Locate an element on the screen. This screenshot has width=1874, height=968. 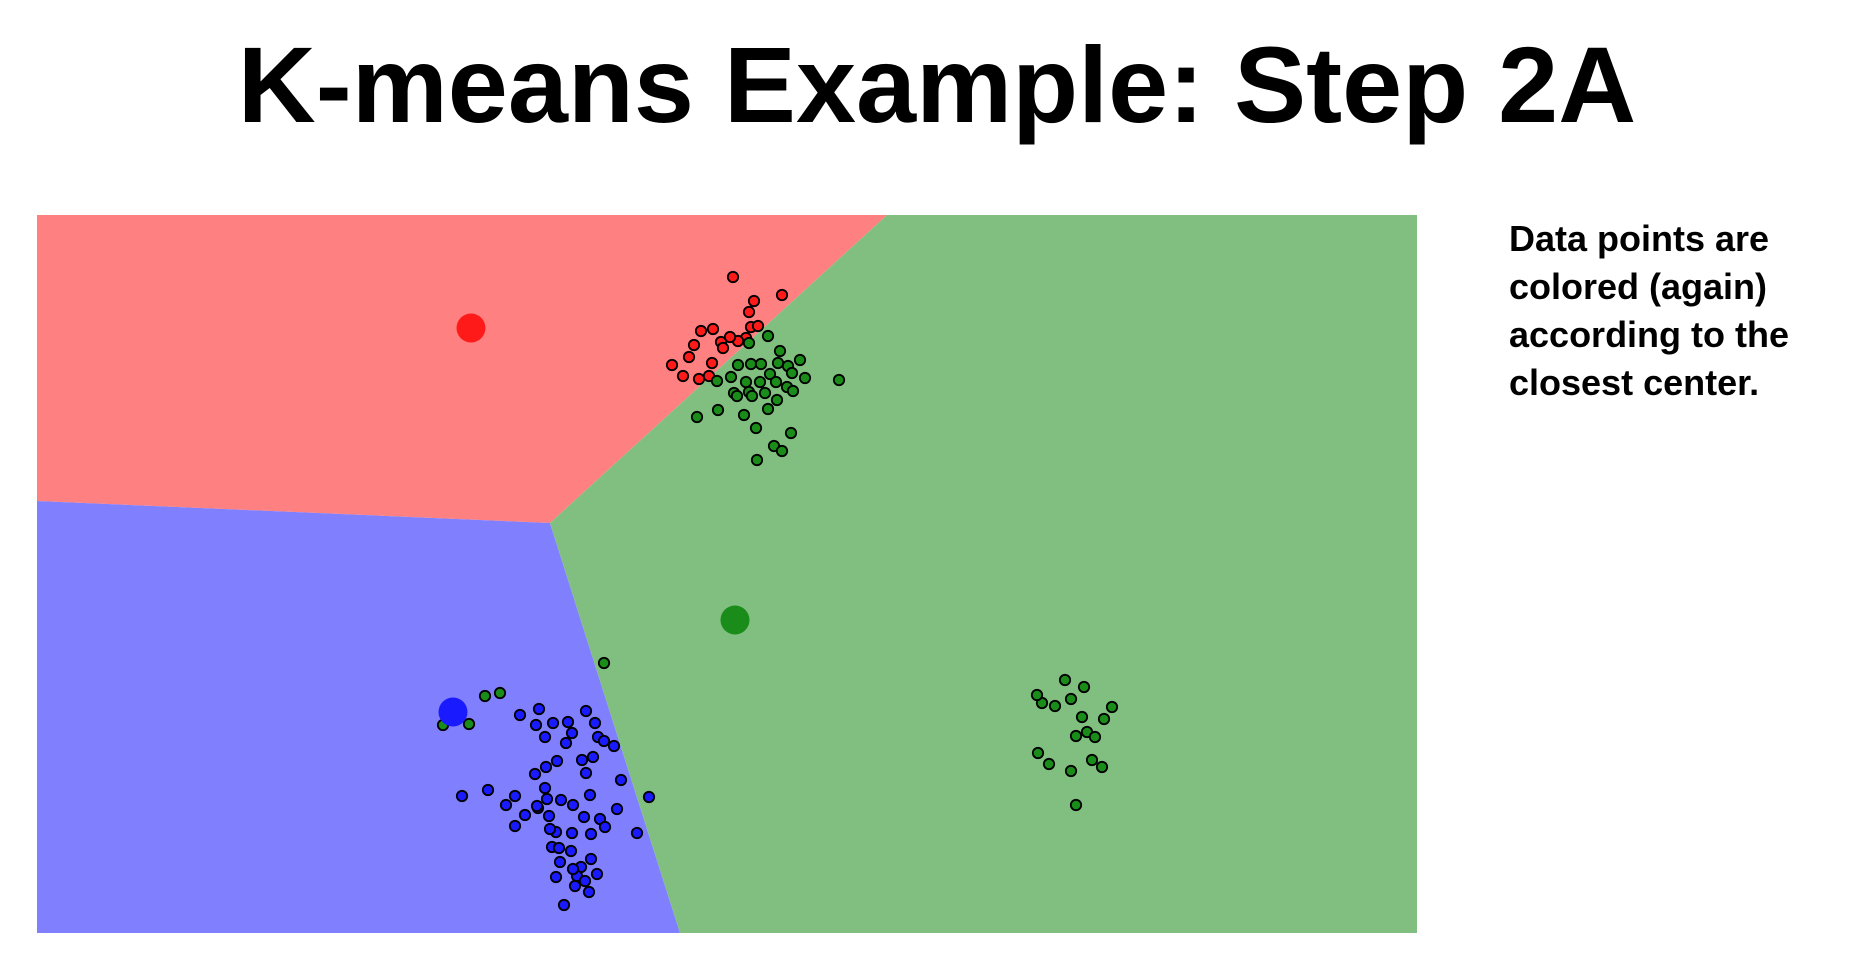
cluster-centers is located at coordinates (594, 520).